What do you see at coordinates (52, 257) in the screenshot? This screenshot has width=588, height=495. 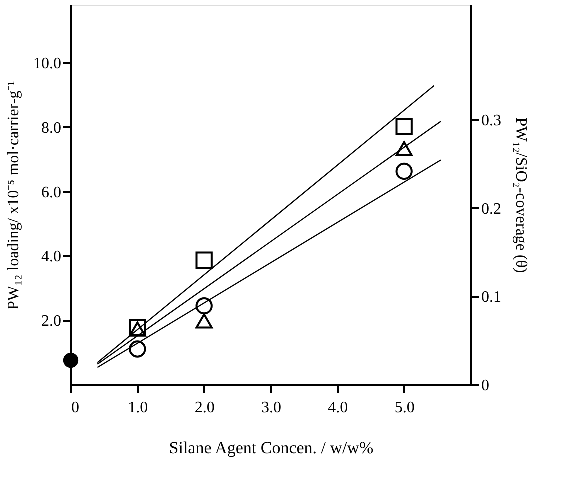 I see `y-tick-label: 4.0` at bounding box center [52, 257].